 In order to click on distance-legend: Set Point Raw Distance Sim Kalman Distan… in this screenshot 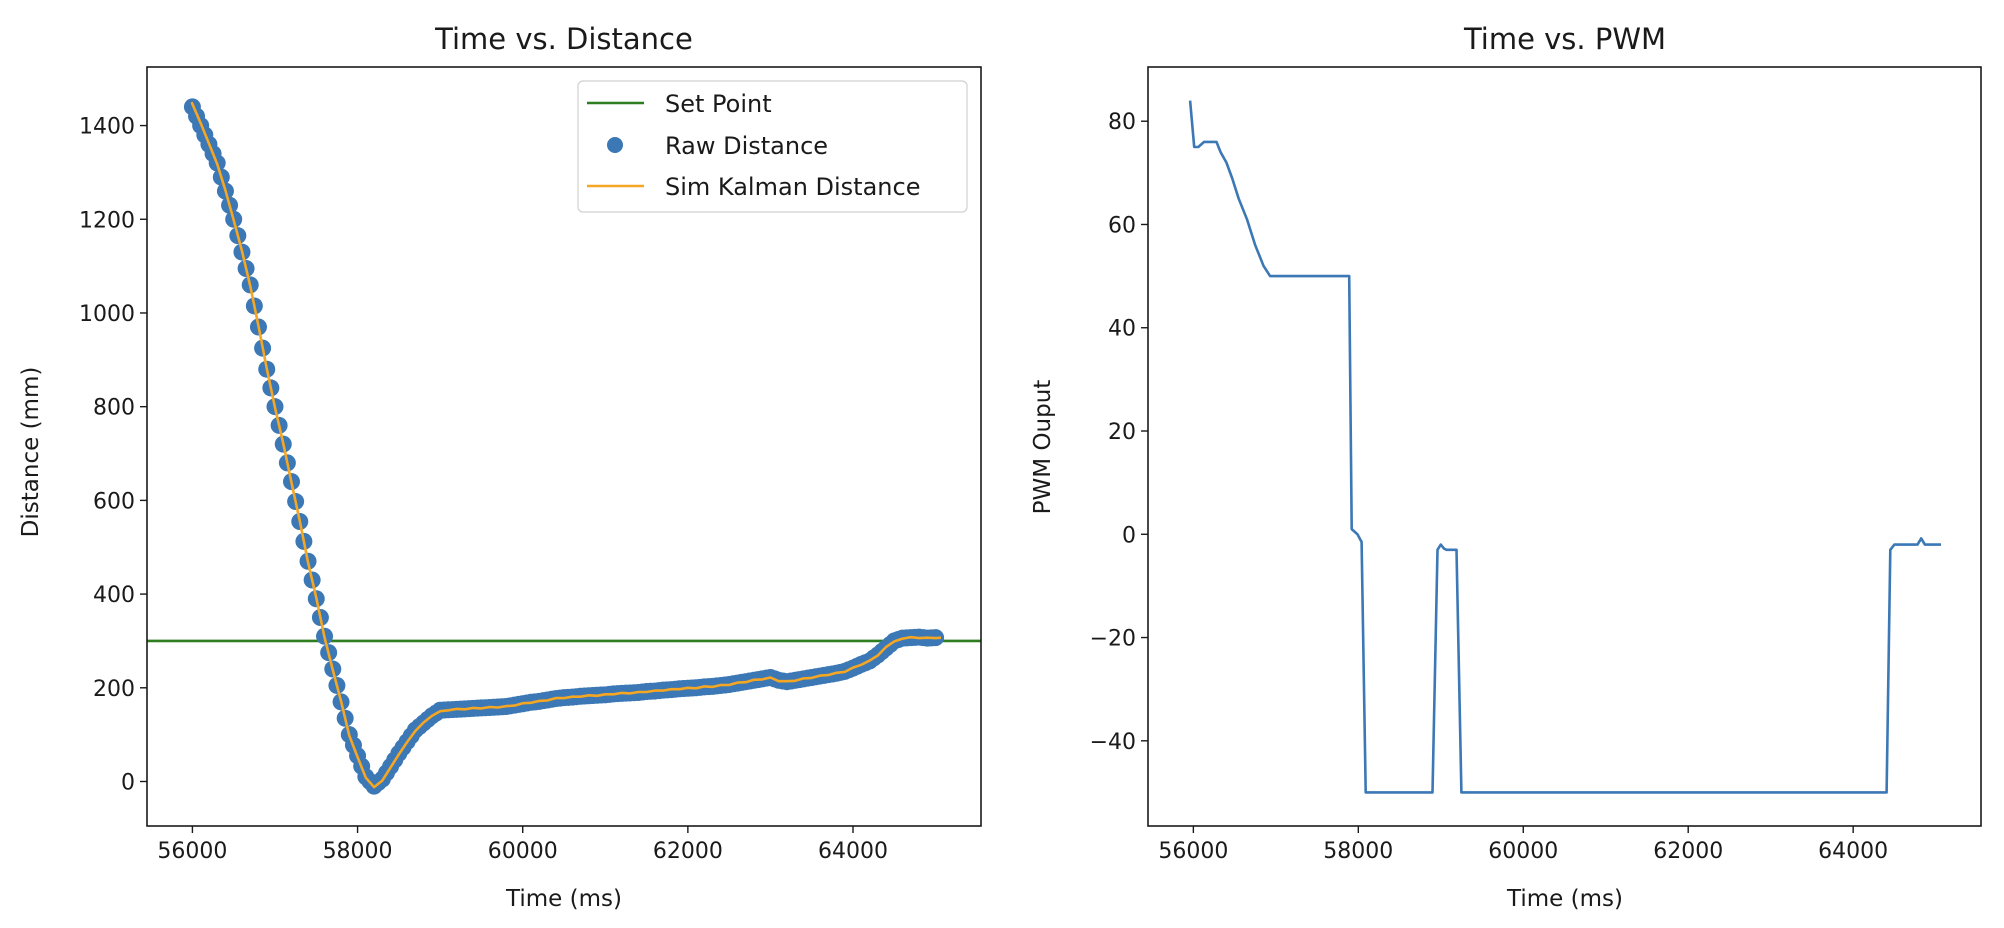, I will do `click(772, 146)`.